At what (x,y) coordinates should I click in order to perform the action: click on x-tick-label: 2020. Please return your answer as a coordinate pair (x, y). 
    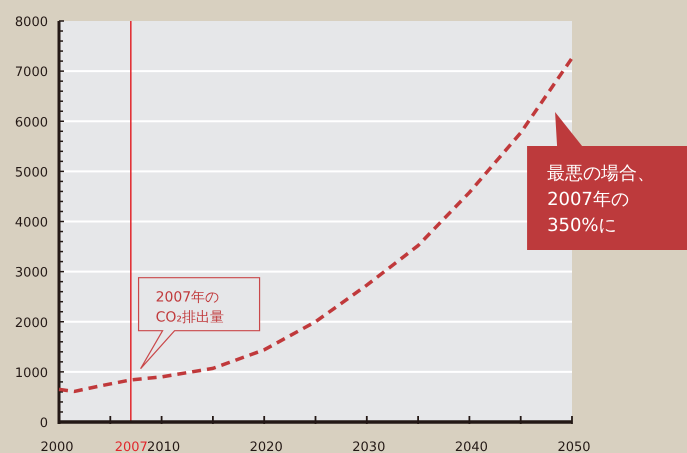
    Looking at the image, I should click on (266, 446).